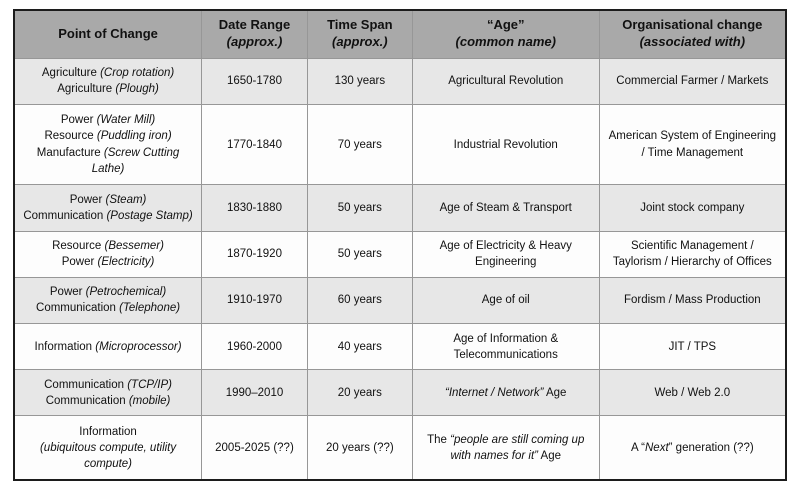 Image resolution: width=800 pixels, height=489 pixels. I want to click on cell-text-italic: Next, so click(657, 447).